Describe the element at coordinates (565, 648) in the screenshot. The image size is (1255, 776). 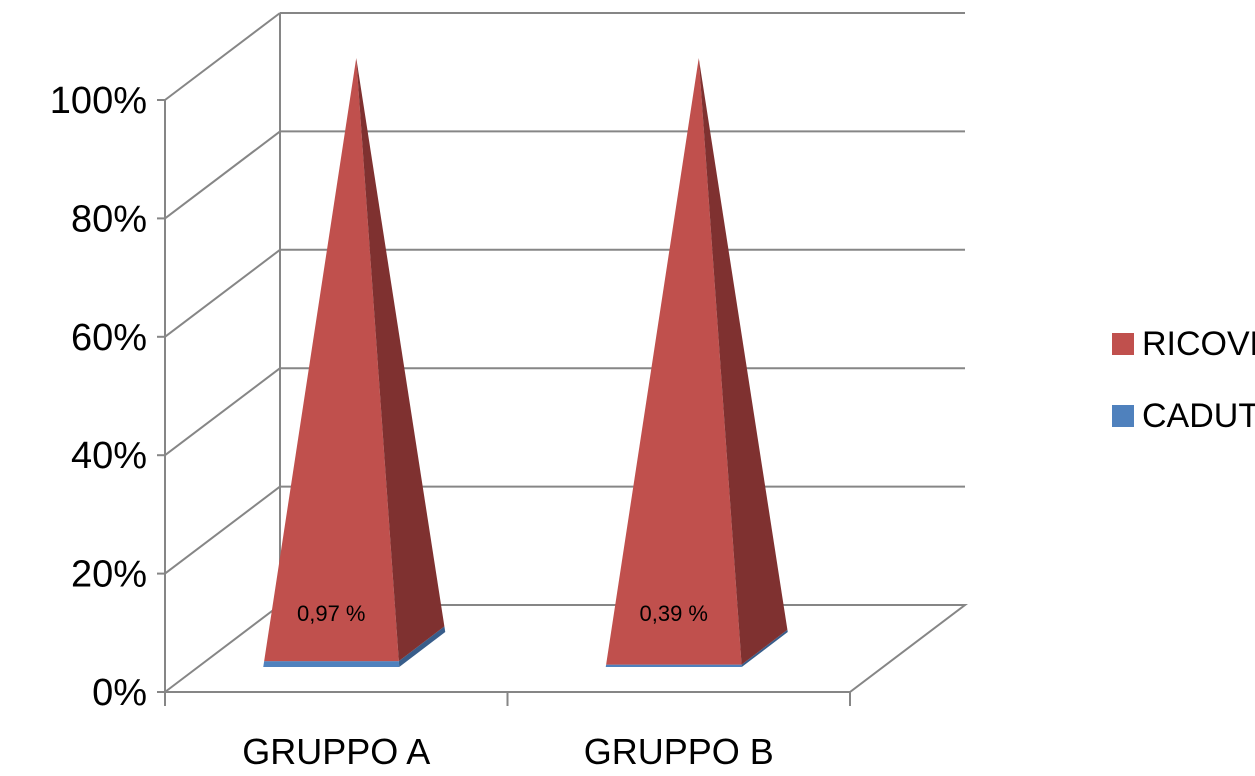
I see `chart-floor` at that location.